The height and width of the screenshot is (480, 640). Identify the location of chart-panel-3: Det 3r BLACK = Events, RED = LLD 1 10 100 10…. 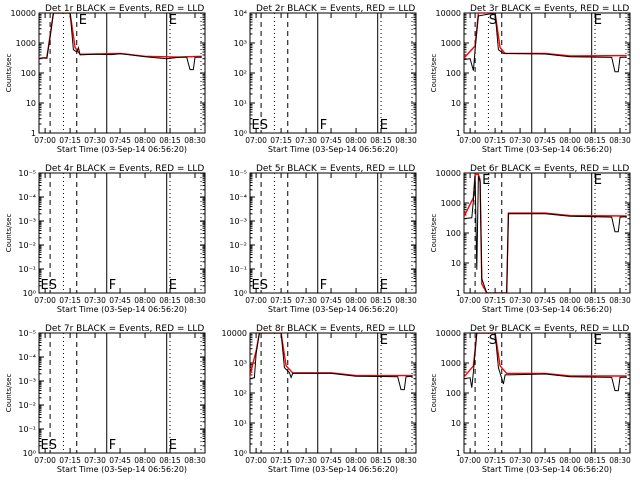
(530, 79).